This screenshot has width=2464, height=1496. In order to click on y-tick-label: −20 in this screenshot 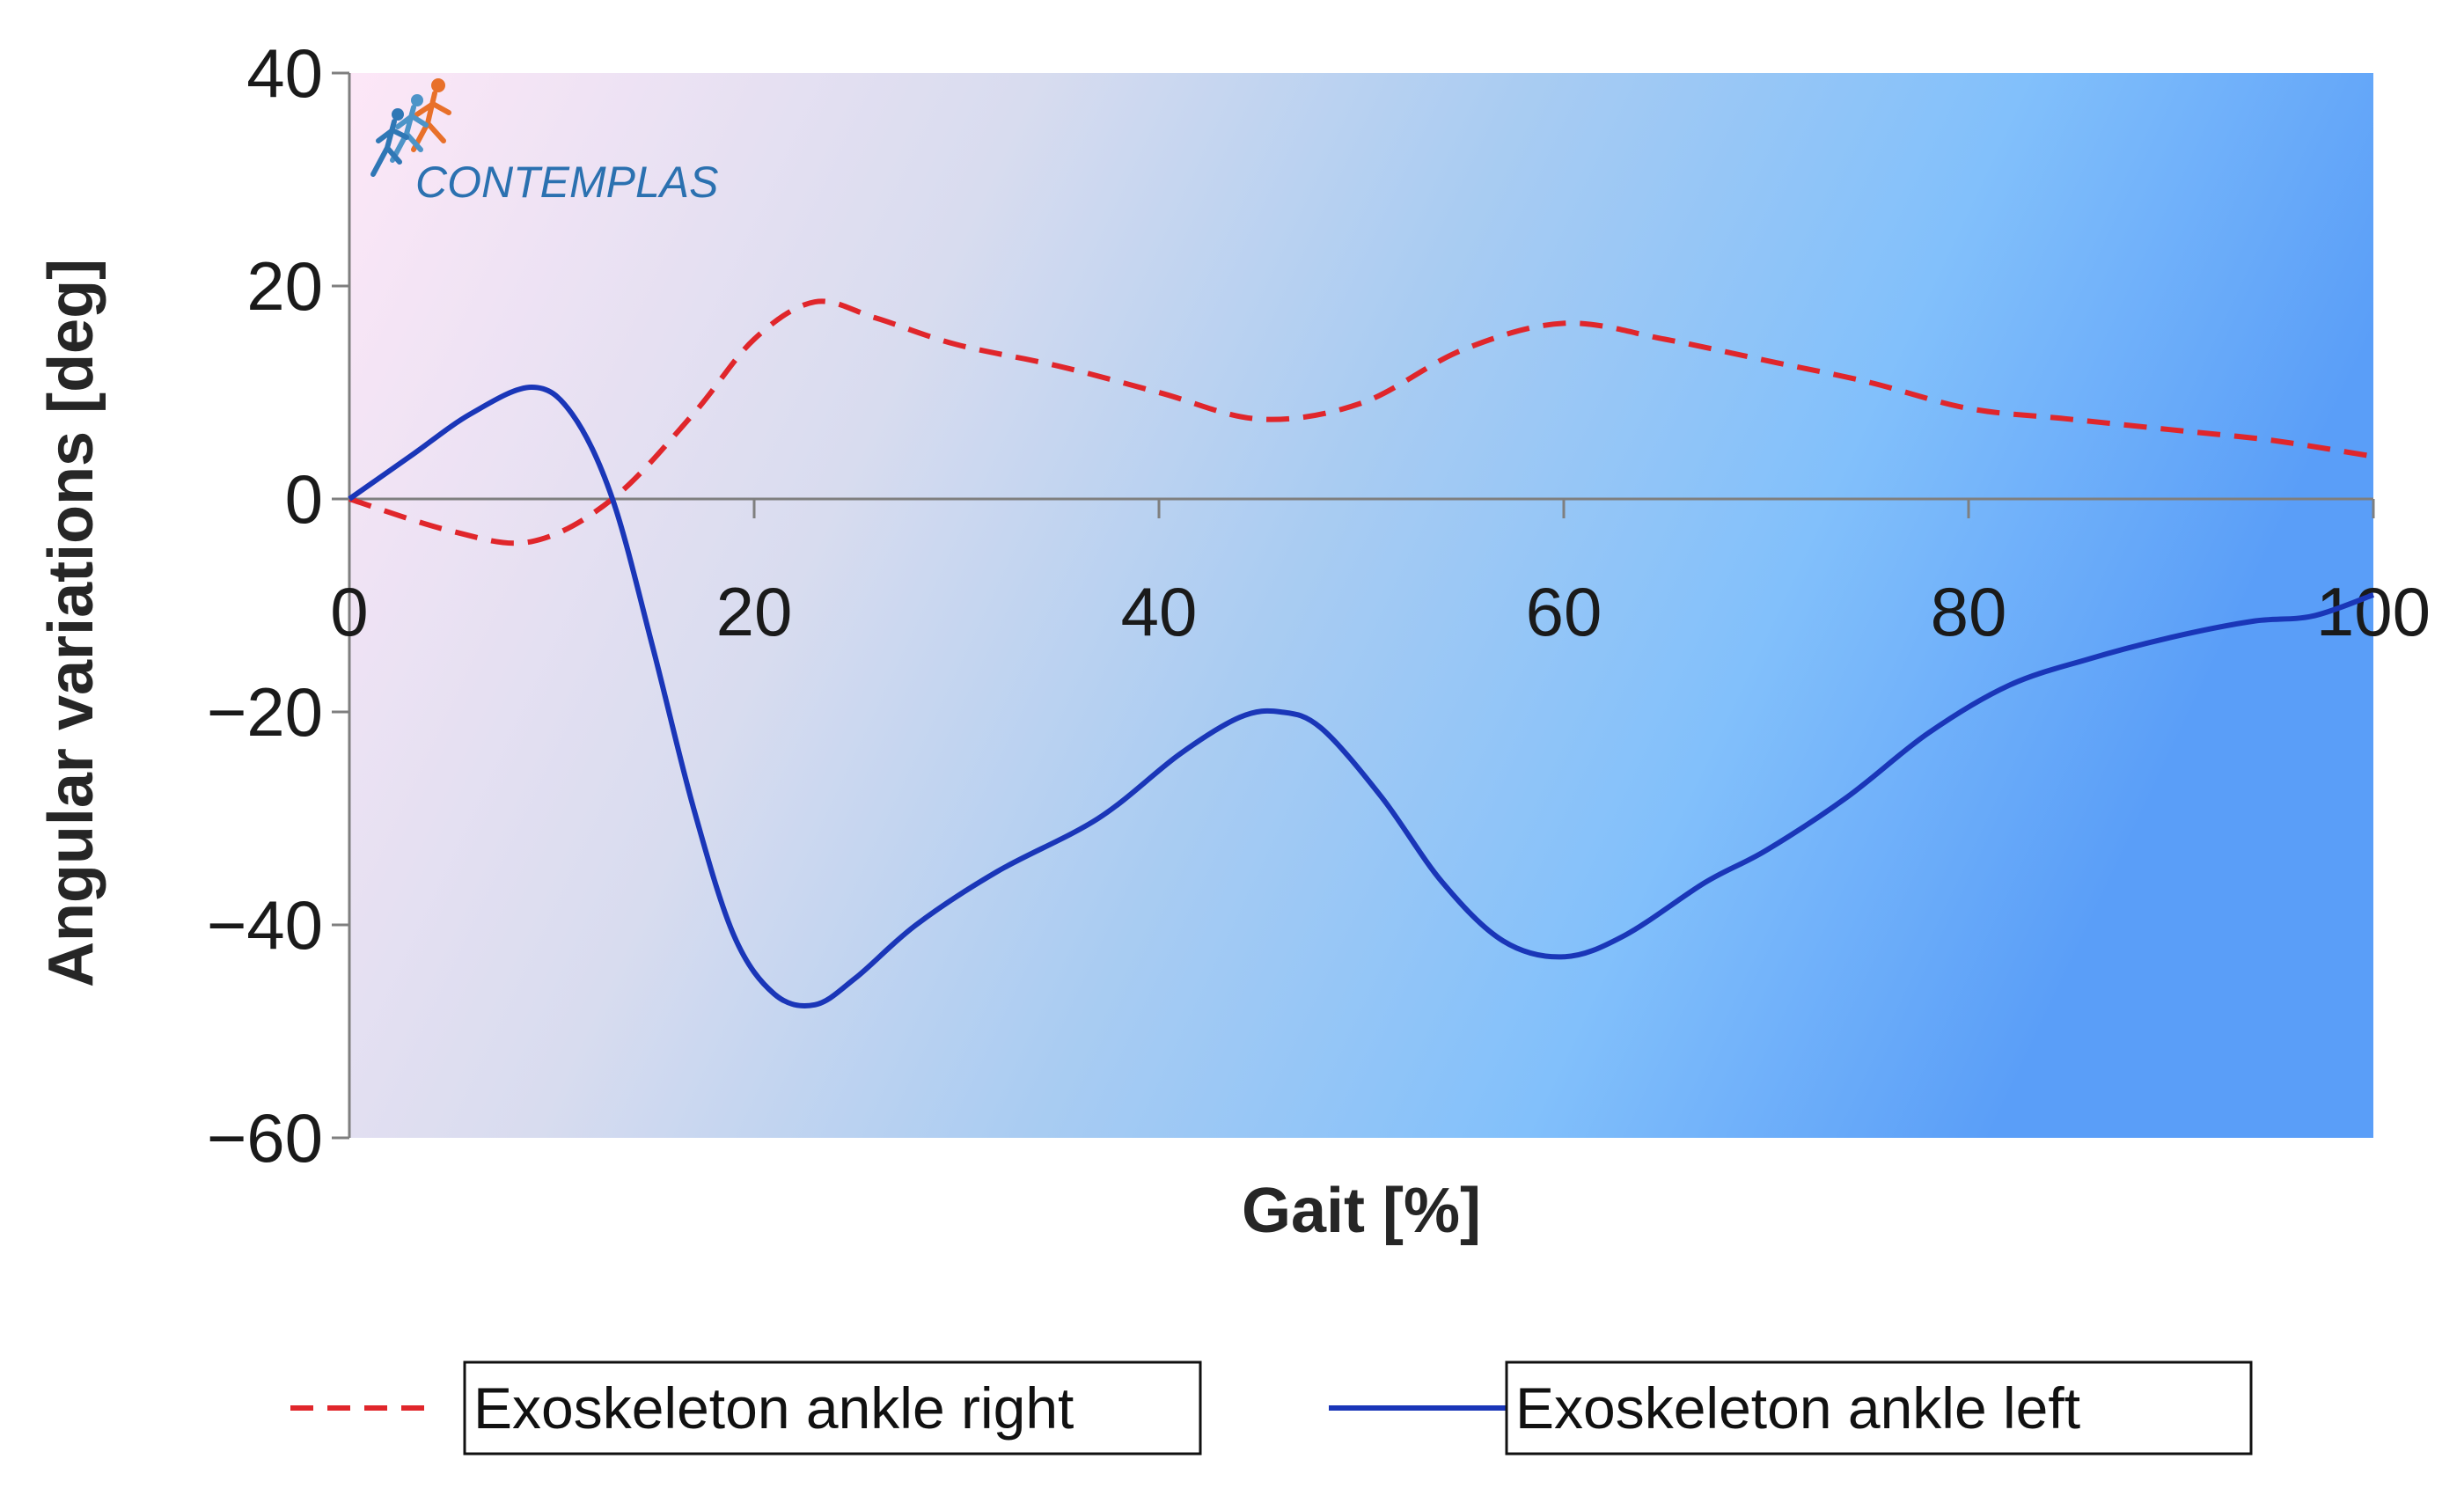, I will do `click(265, 712)`.